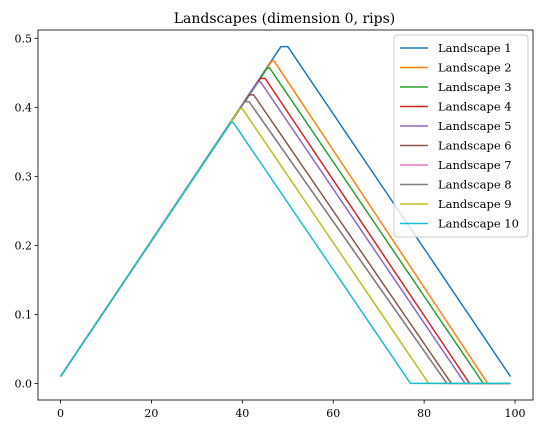 Image resolution: width=543 pixels, height=432 pixels. I want to click on legend-label-6: Landscape 6, so click(475, 146).